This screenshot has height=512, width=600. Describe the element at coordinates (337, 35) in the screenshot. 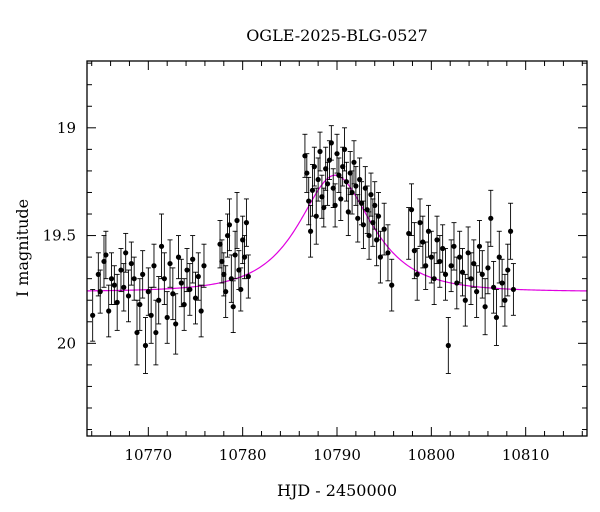

I see `chart-title: OGLE-2025-BLG-0527` at that location.